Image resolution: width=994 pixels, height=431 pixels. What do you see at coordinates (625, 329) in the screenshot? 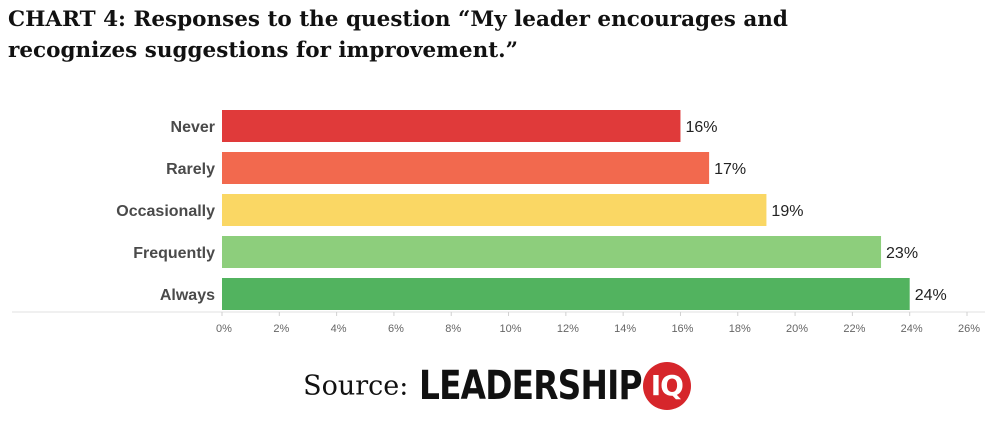
I see `x-tick-label: 14%` at bounding box center [625, 329].